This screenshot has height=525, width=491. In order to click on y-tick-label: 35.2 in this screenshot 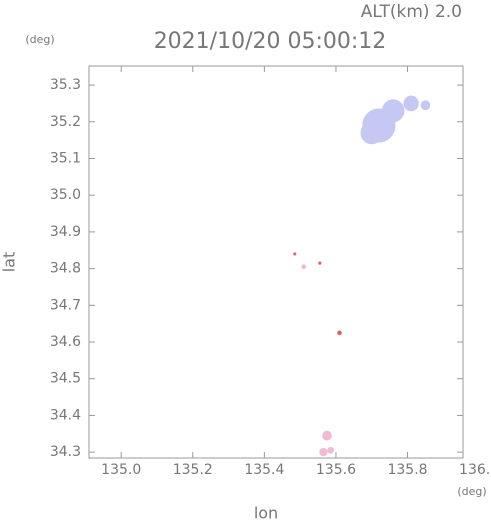, I will do `click(65, 122)`.